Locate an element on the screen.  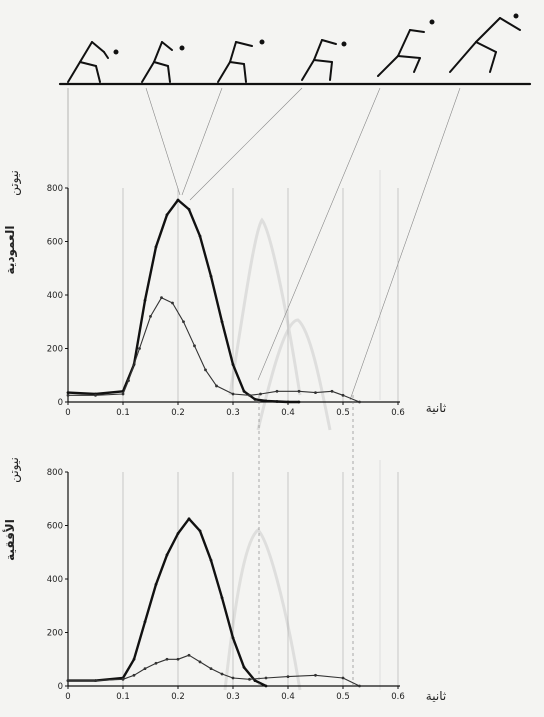
x-tick-label: 0.2 is located at coordinates (178, 413).